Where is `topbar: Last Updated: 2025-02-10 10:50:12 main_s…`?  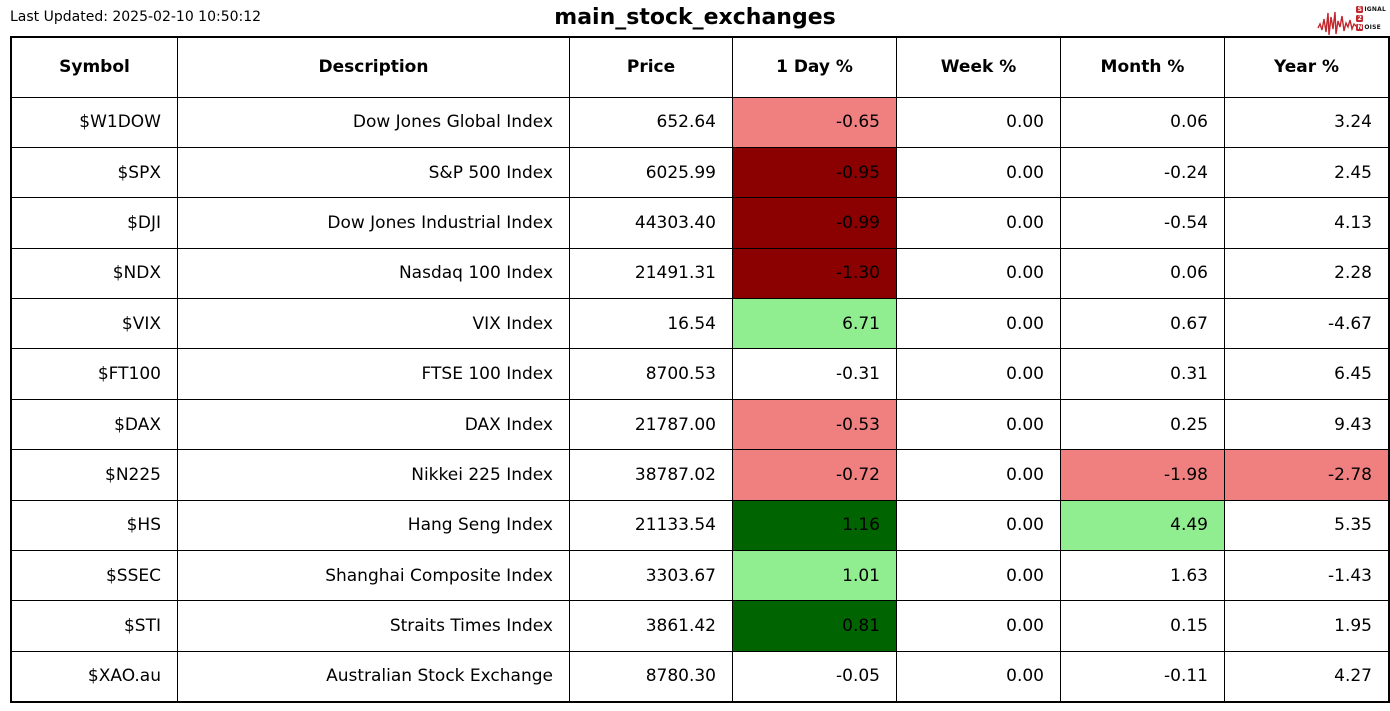
topbar: Last Updated: 2025-02-10 10:50:12 main_s… is located at coordinates (695, 18).